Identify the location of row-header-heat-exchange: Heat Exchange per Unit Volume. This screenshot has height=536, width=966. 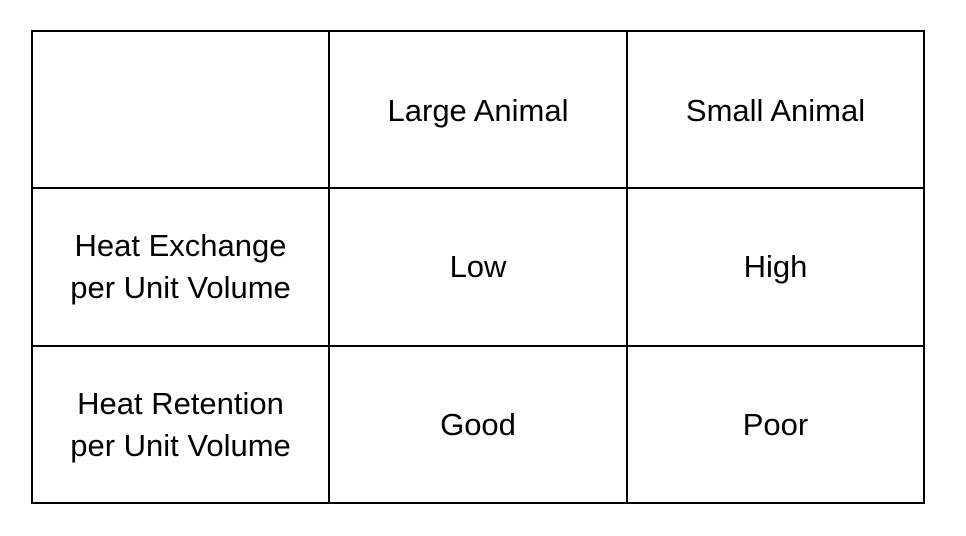
(181, 268).